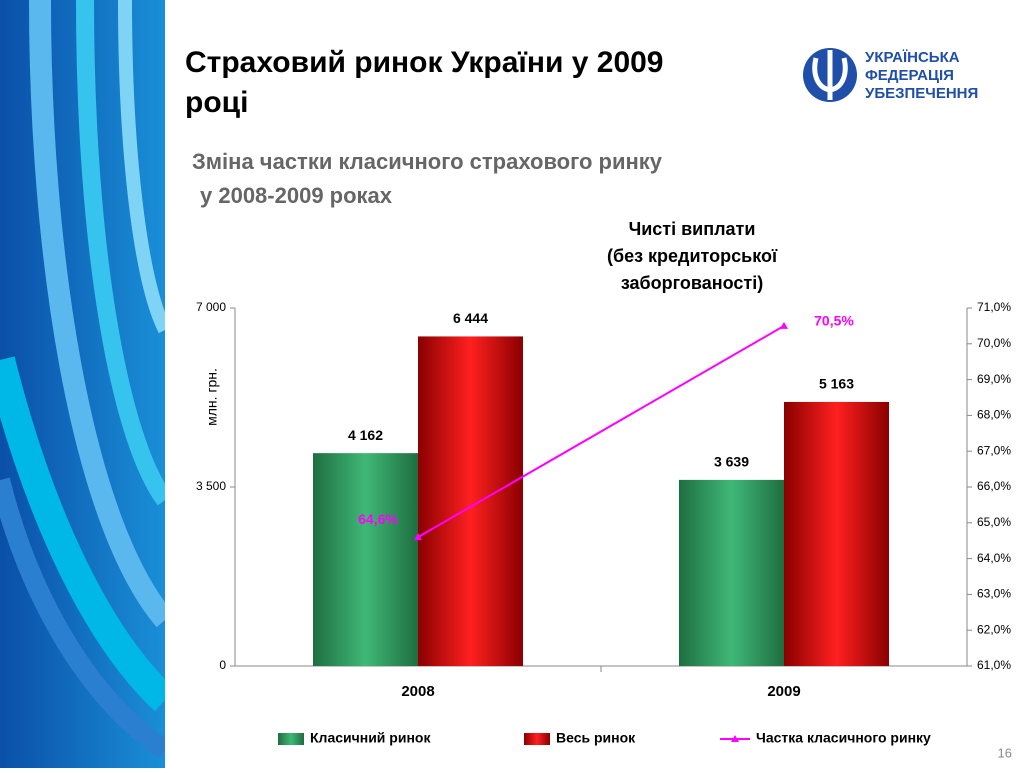  I want to click on subtitle: Зміна частки класичного страхового ринку, so click(427, 161).